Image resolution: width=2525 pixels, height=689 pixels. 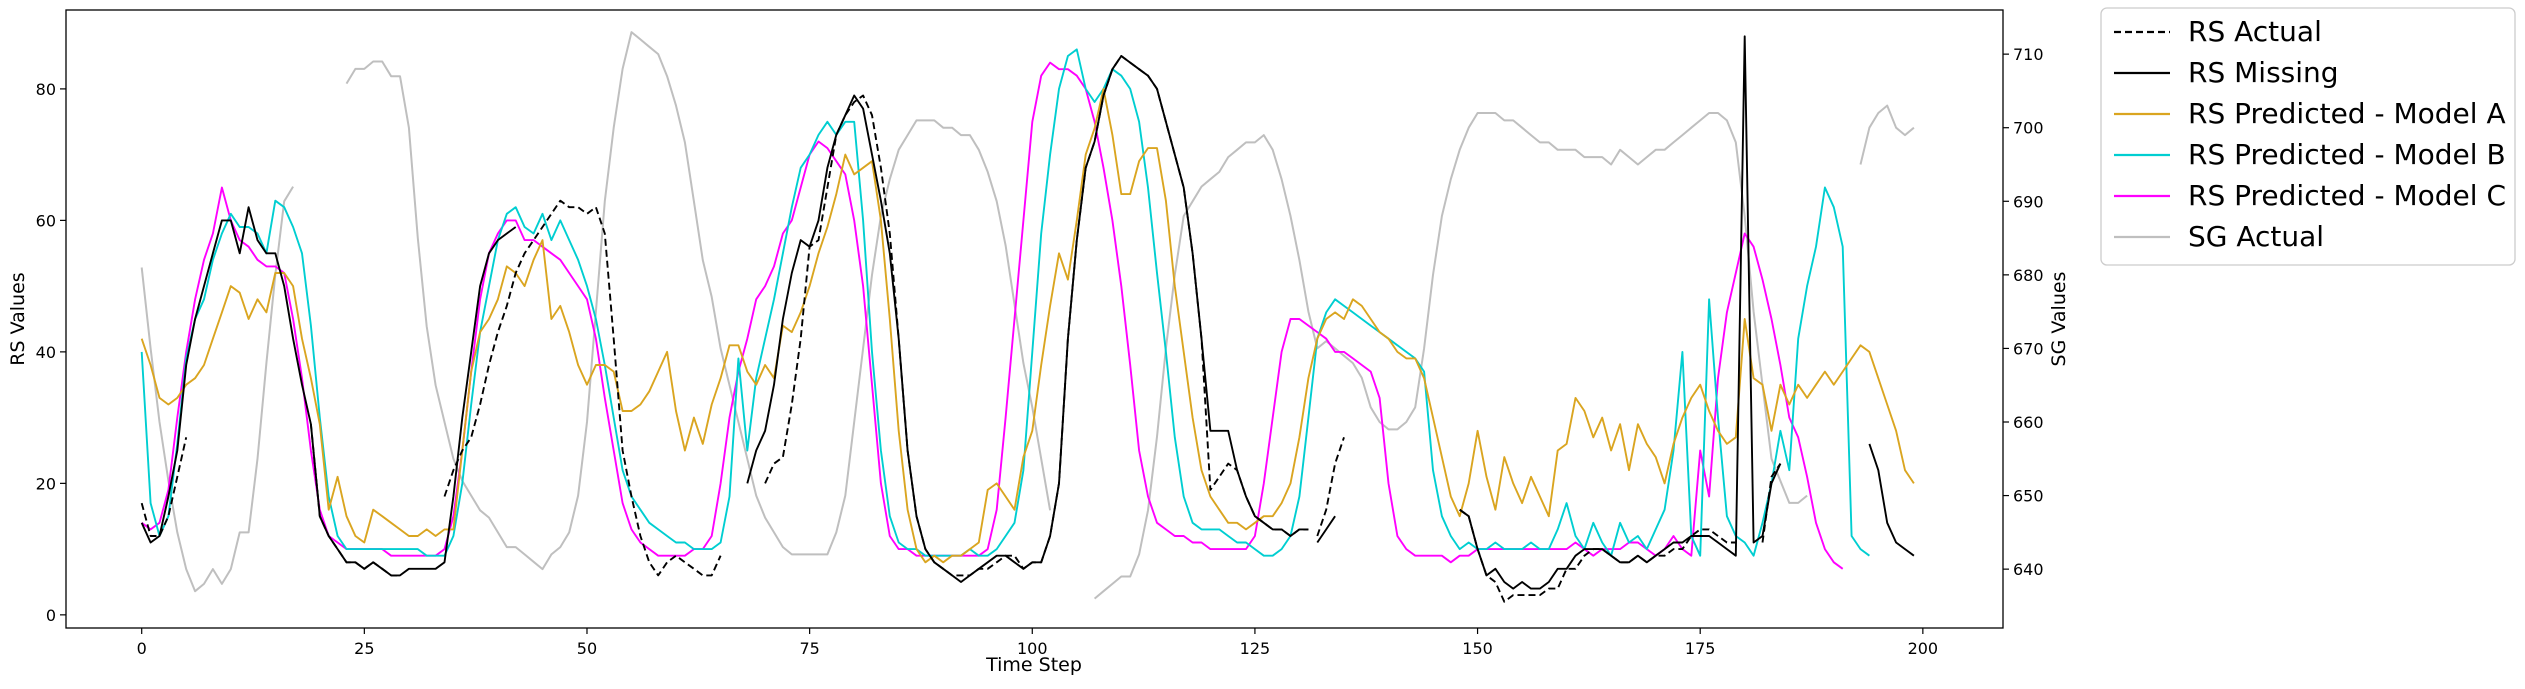 What do you see at coordinates (46, 89) in the screenshot?
I see `y-left-tick-label: 80` at bounding box center [46, 89].